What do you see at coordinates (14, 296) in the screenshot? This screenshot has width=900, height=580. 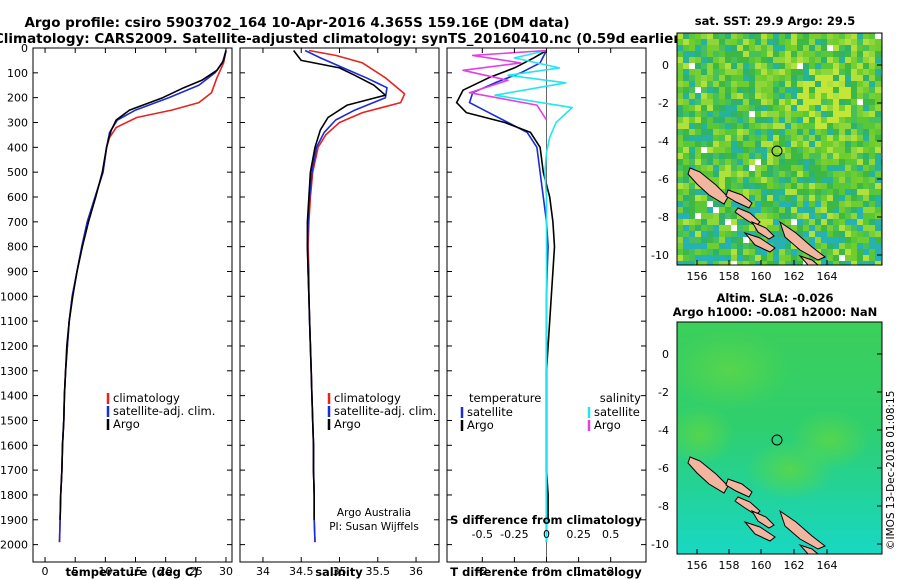 I see `depth-tick-label: 1000` at bounding box center [14, 296].